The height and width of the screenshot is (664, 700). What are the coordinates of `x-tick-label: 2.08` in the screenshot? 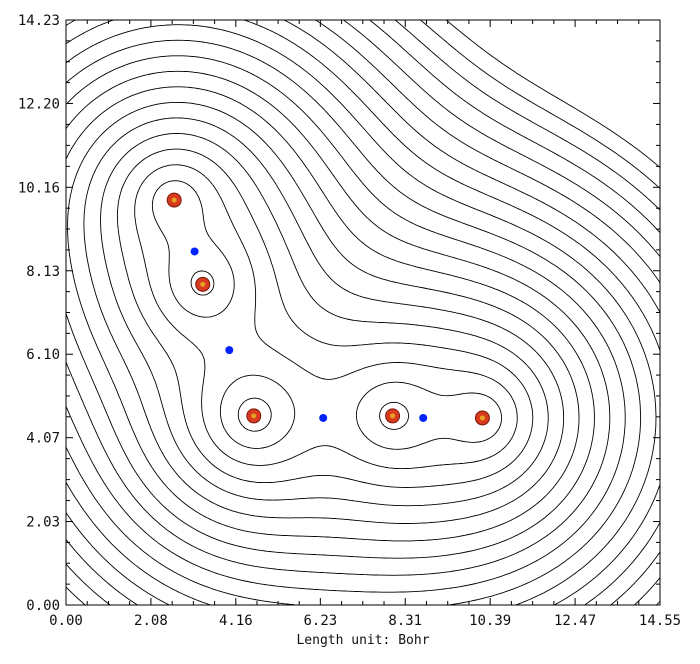 It's located at (151, 621).